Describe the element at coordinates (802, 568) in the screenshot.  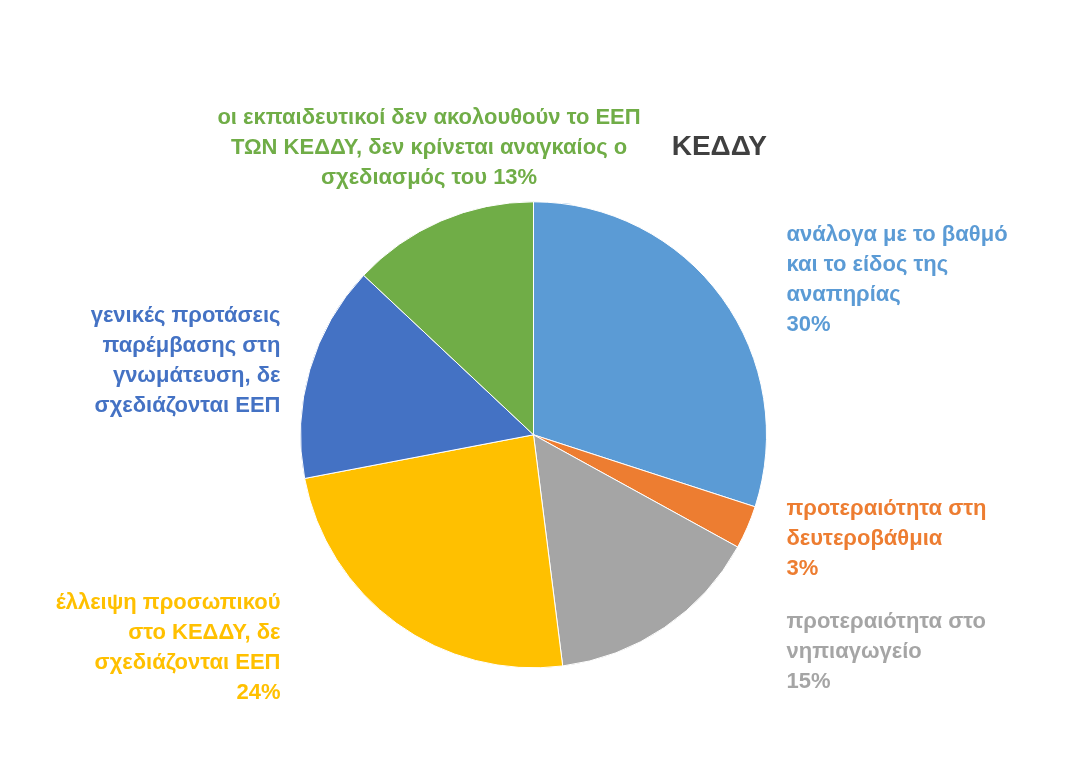
I see `data-label: 3%` at that location.